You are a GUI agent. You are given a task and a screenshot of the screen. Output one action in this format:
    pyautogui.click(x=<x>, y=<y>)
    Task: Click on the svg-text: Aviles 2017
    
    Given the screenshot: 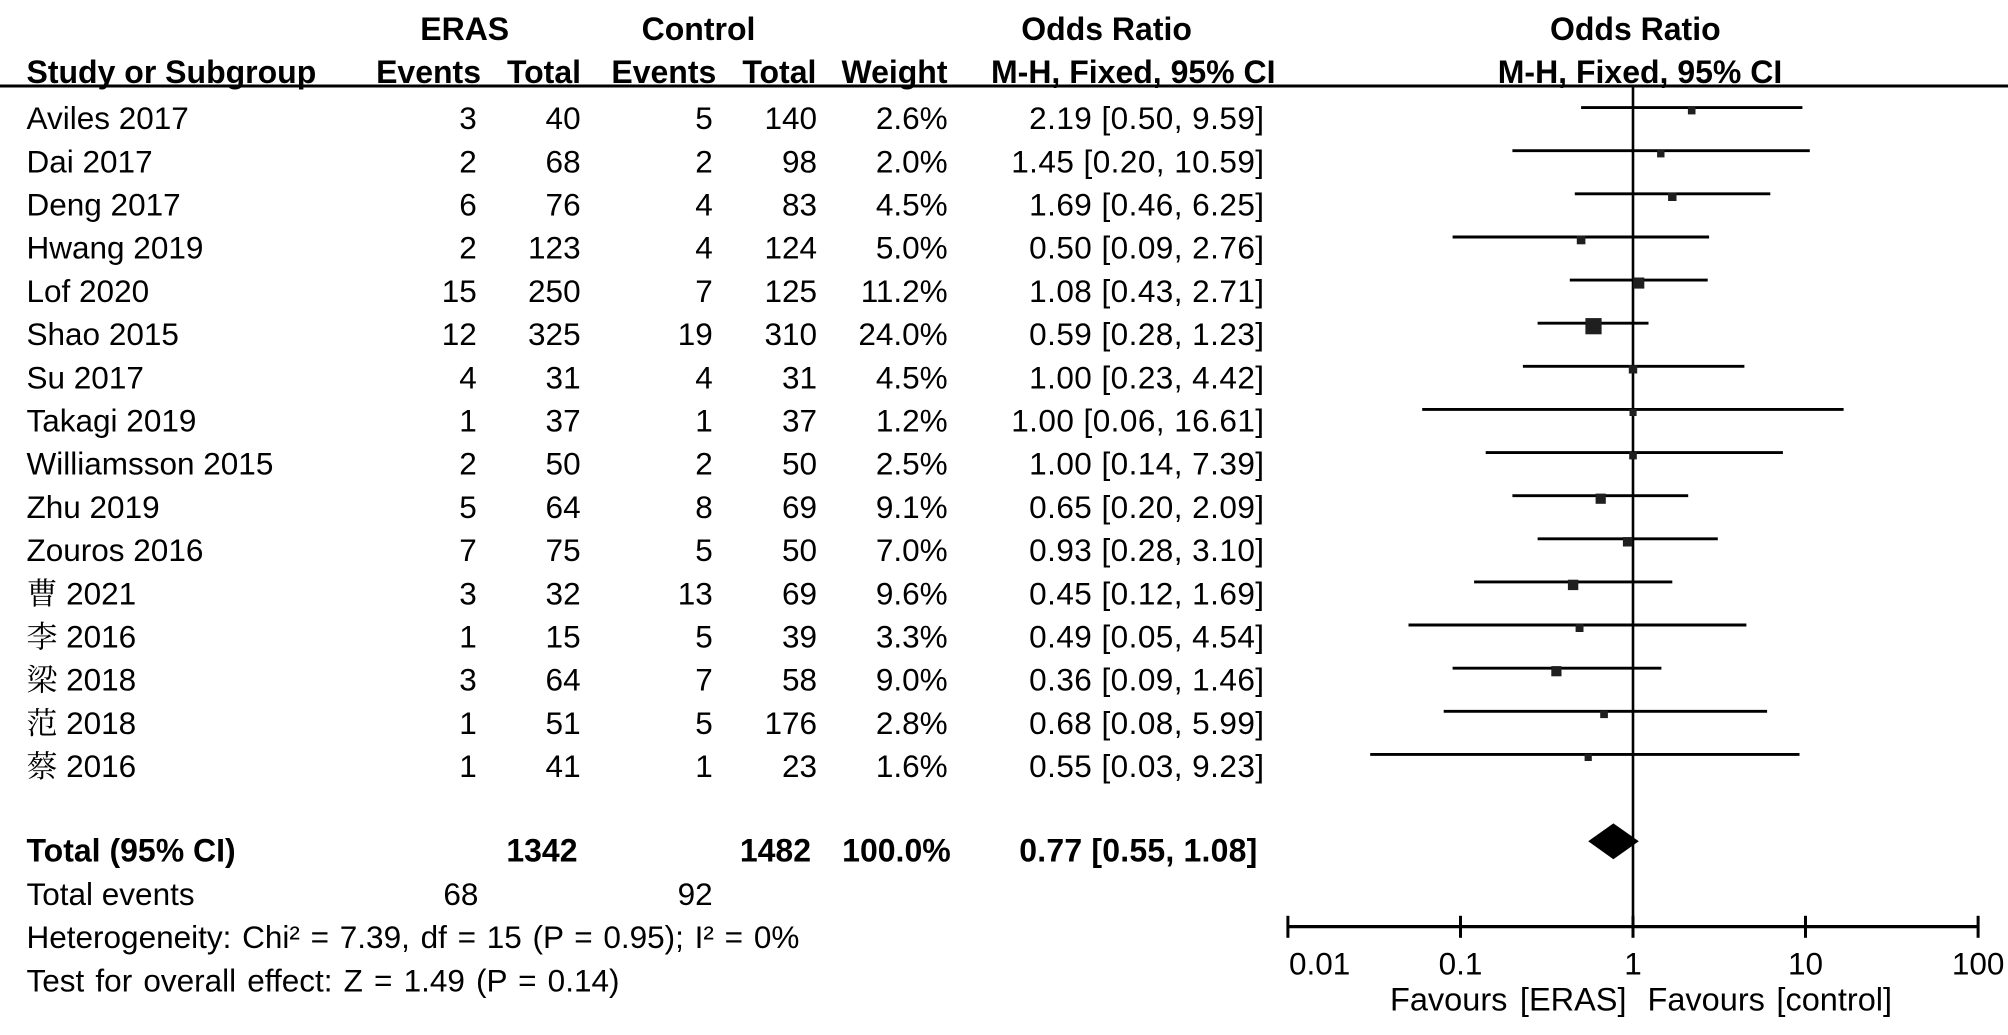 What is the action you would take?
    pyautogui.click(x=108, y=118)
    